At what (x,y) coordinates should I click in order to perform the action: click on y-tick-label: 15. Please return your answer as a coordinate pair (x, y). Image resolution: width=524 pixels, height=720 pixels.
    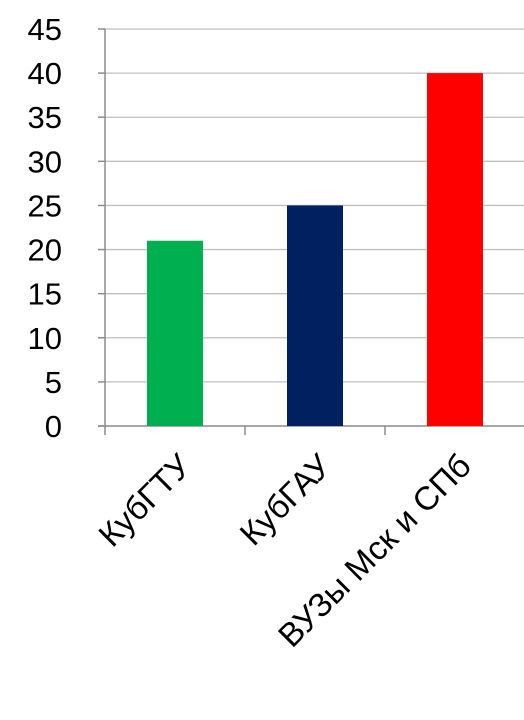
    Looking at the image, I should click on (45, 294).